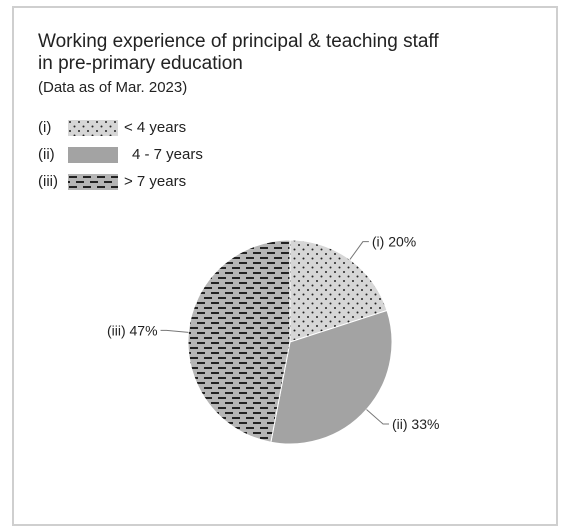 The image size is (573, 526). Describe the element at coordinates (394, 242) in the screenshot. I see `pie-label-1: (i) 20%` at that location.